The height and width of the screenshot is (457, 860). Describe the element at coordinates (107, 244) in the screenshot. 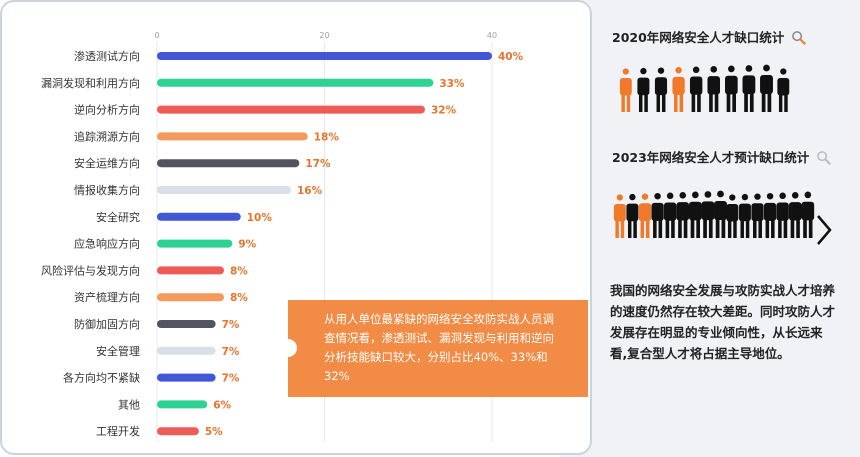

I see `category-label: 应急响应方向` at that location.